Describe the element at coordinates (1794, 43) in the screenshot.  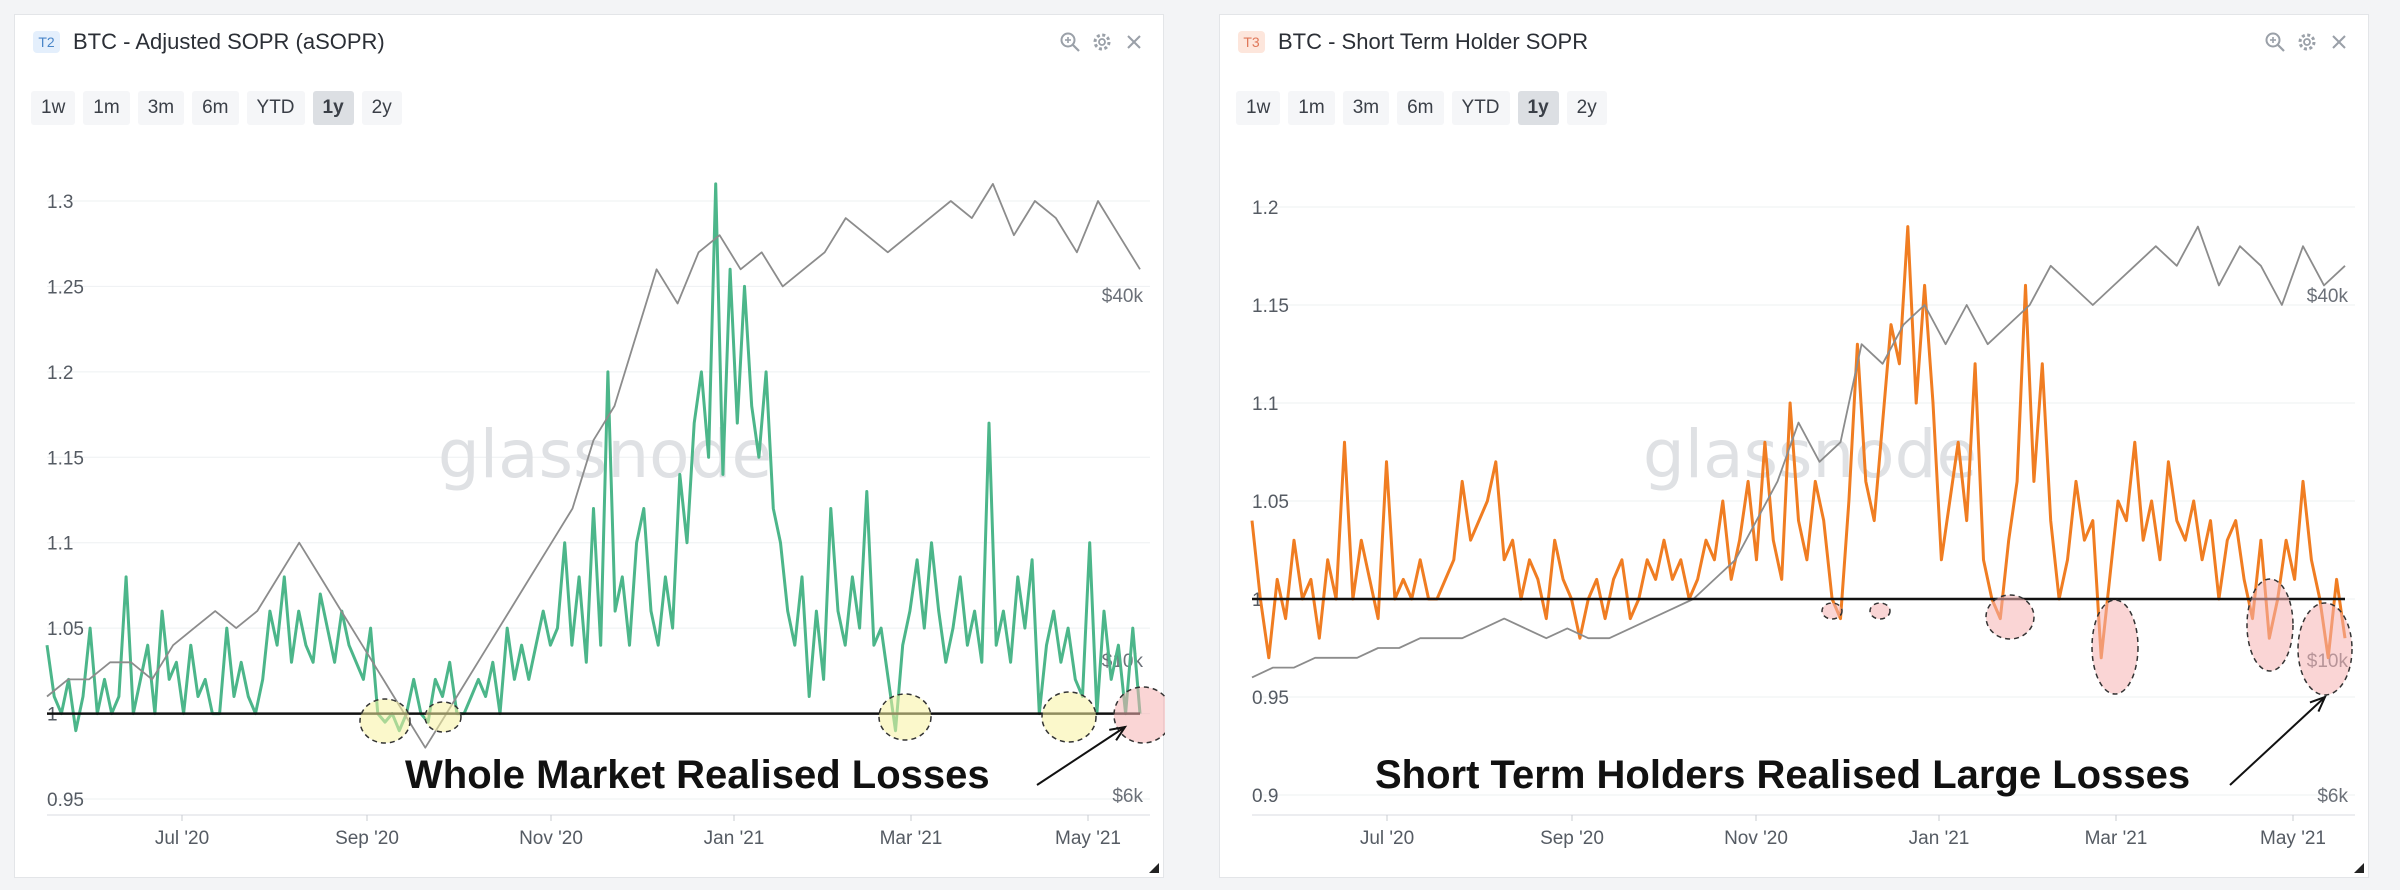
I see `panel-header: T3 BTC - Short Term Holder SOPR` at that location.